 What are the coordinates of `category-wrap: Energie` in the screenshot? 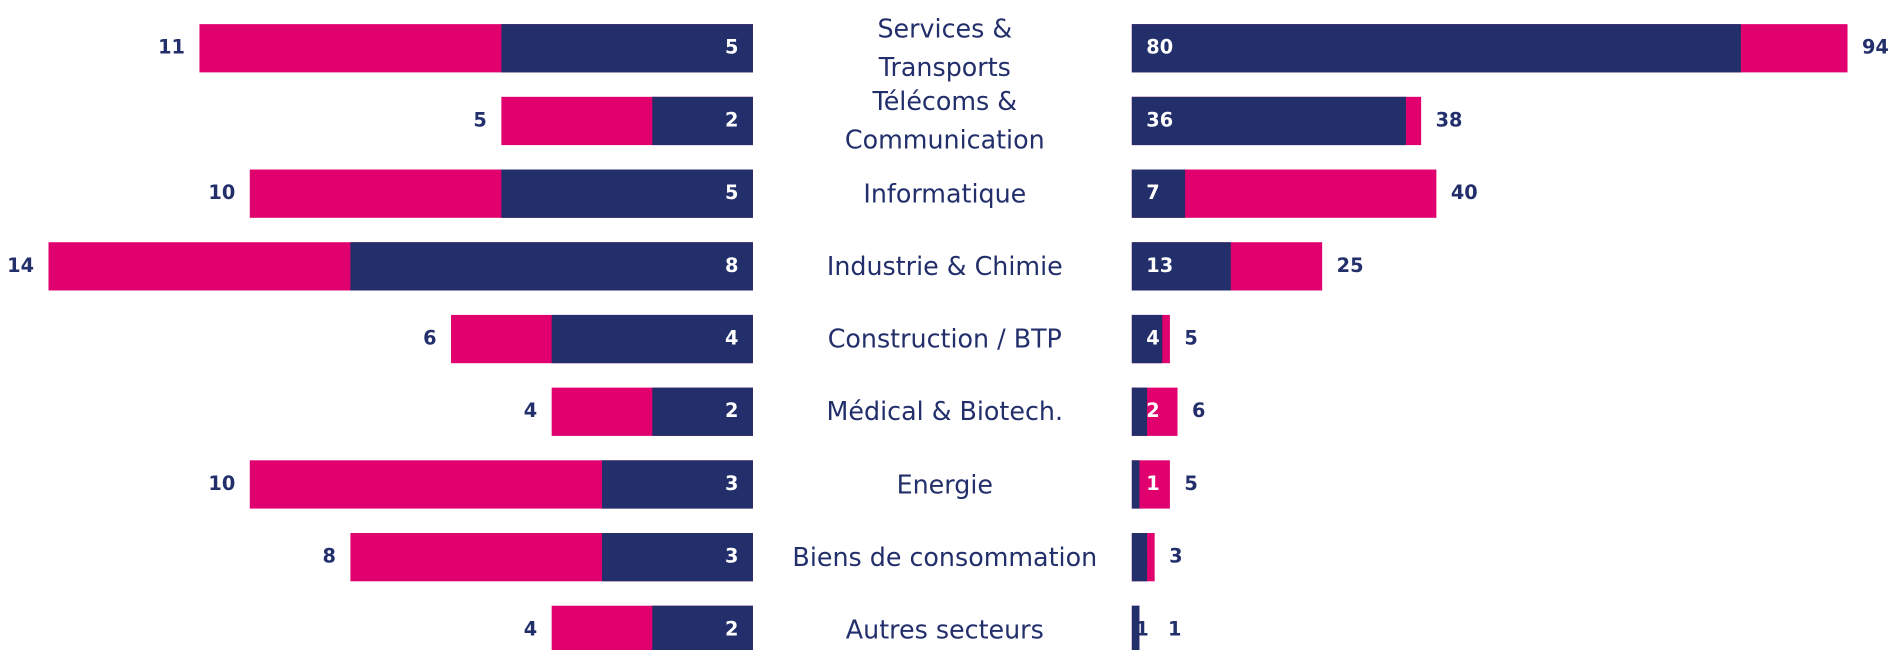 It's located at (944, 484).